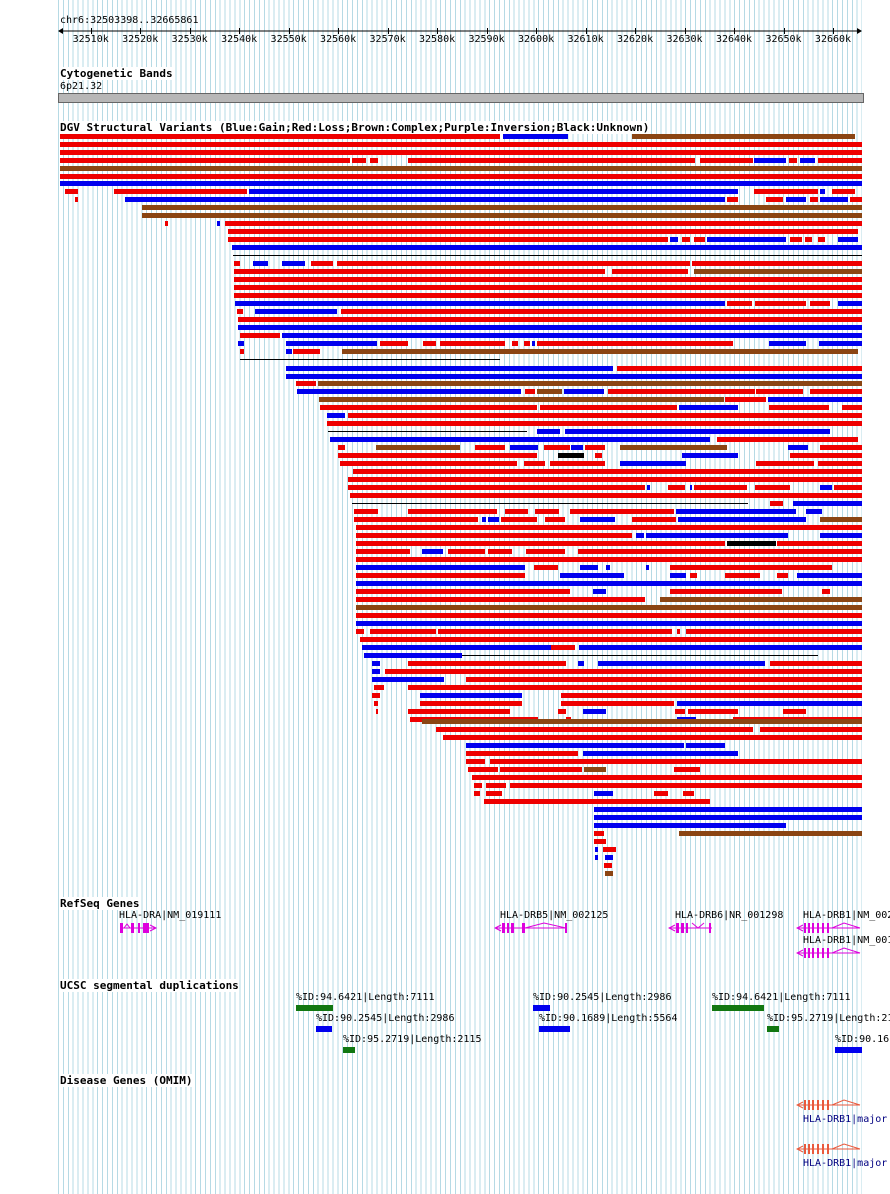 This screenshot has height=1194, width=890. I want to click on gene-model-hla-dra, so click(139, 928).